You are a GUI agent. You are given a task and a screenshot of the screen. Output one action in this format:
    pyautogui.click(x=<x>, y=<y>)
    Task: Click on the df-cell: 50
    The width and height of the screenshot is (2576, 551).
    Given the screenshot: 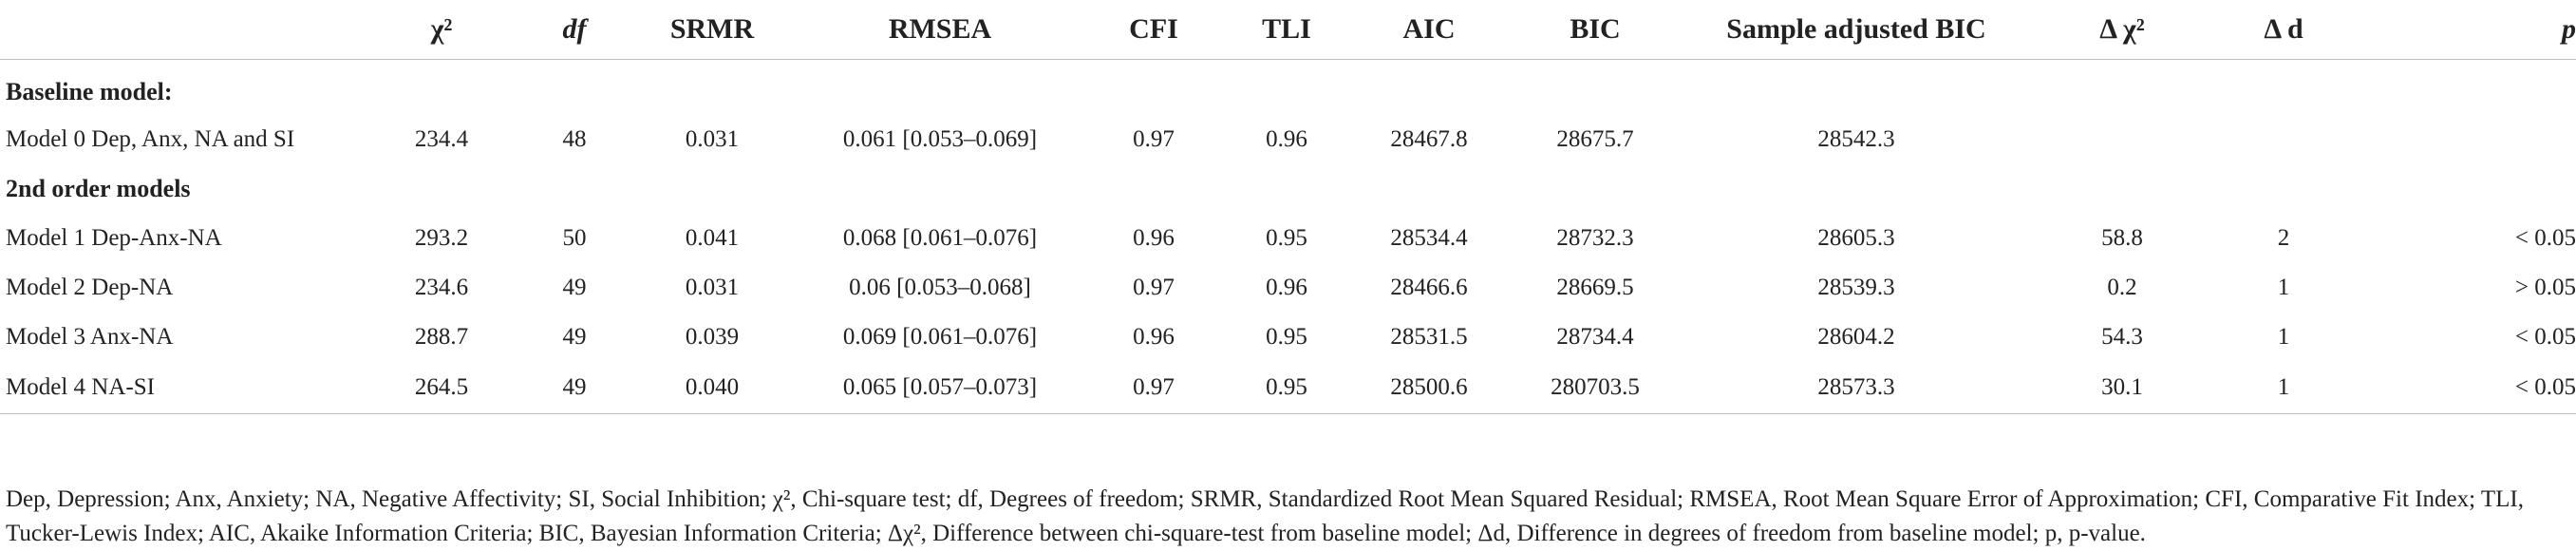 What is the action you would take?
    pyautogui.click(x=574, y=238)
    